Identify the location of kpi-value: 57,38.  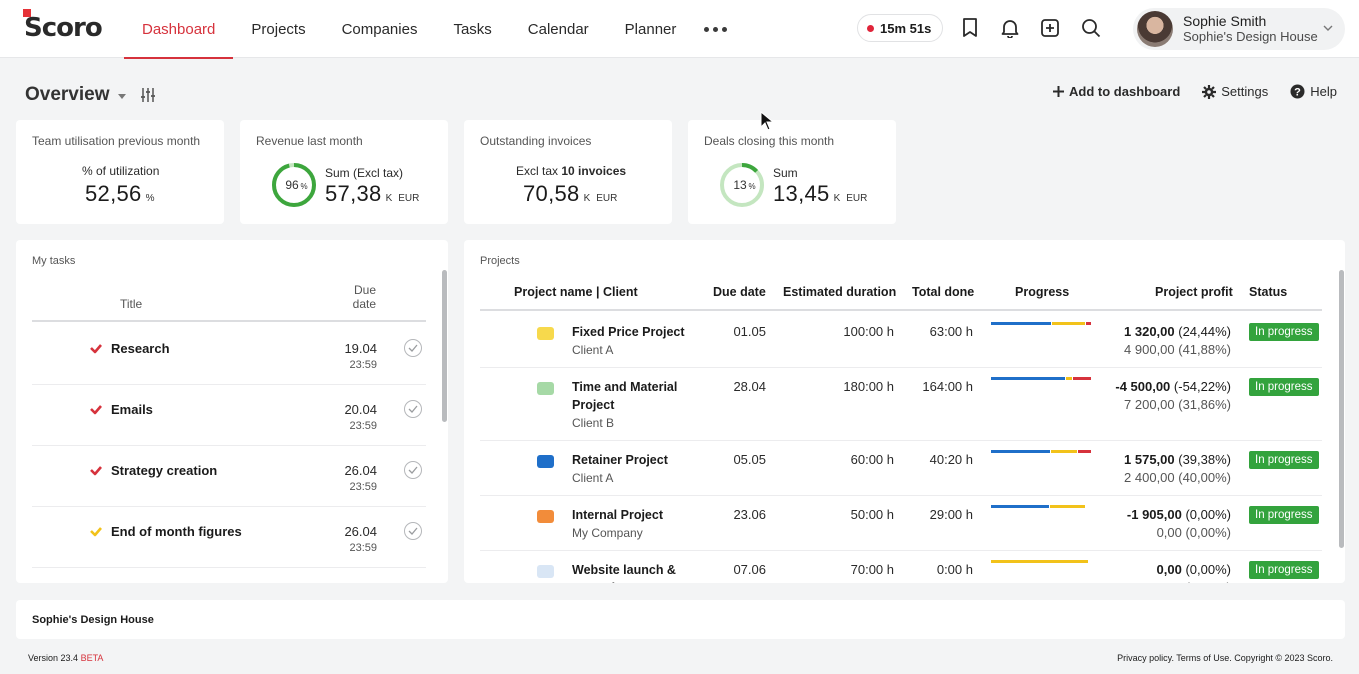
(353, 193).